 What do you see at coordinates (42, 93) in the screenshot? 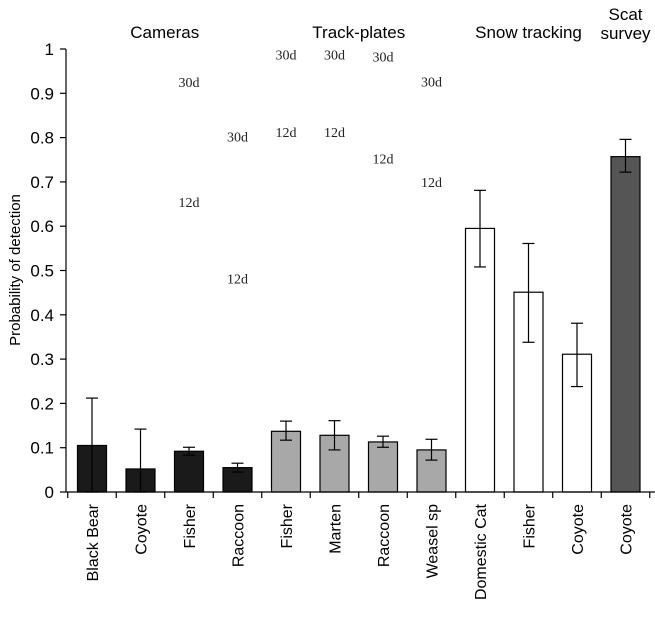
I see `y-tick-label: 0.9` at bounding box center [42, 93].